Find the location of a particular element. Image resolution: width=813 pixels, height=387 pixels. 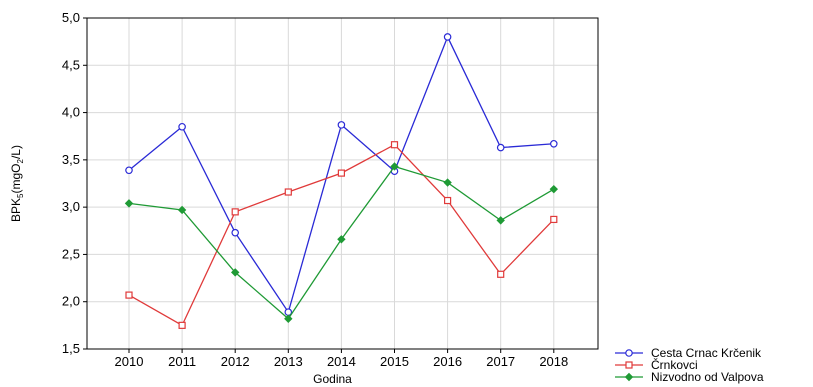

y-axis-label-sub2: 2 is located at coordinates (20, 161).